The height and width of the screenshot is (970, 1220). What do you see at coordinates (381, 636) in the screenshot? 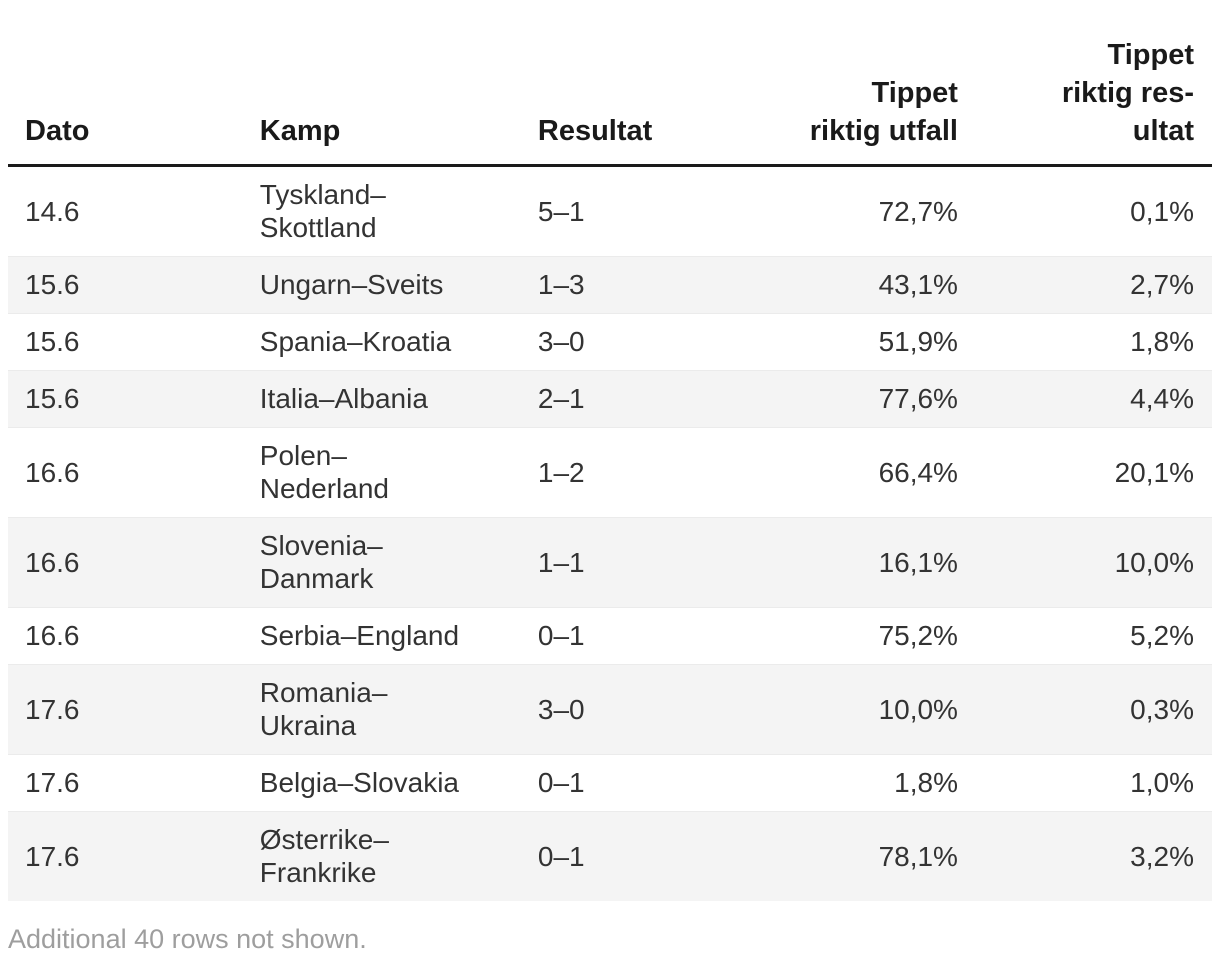
I see `cell-kamp: Serbia–England` at bounding box center [381, 636].